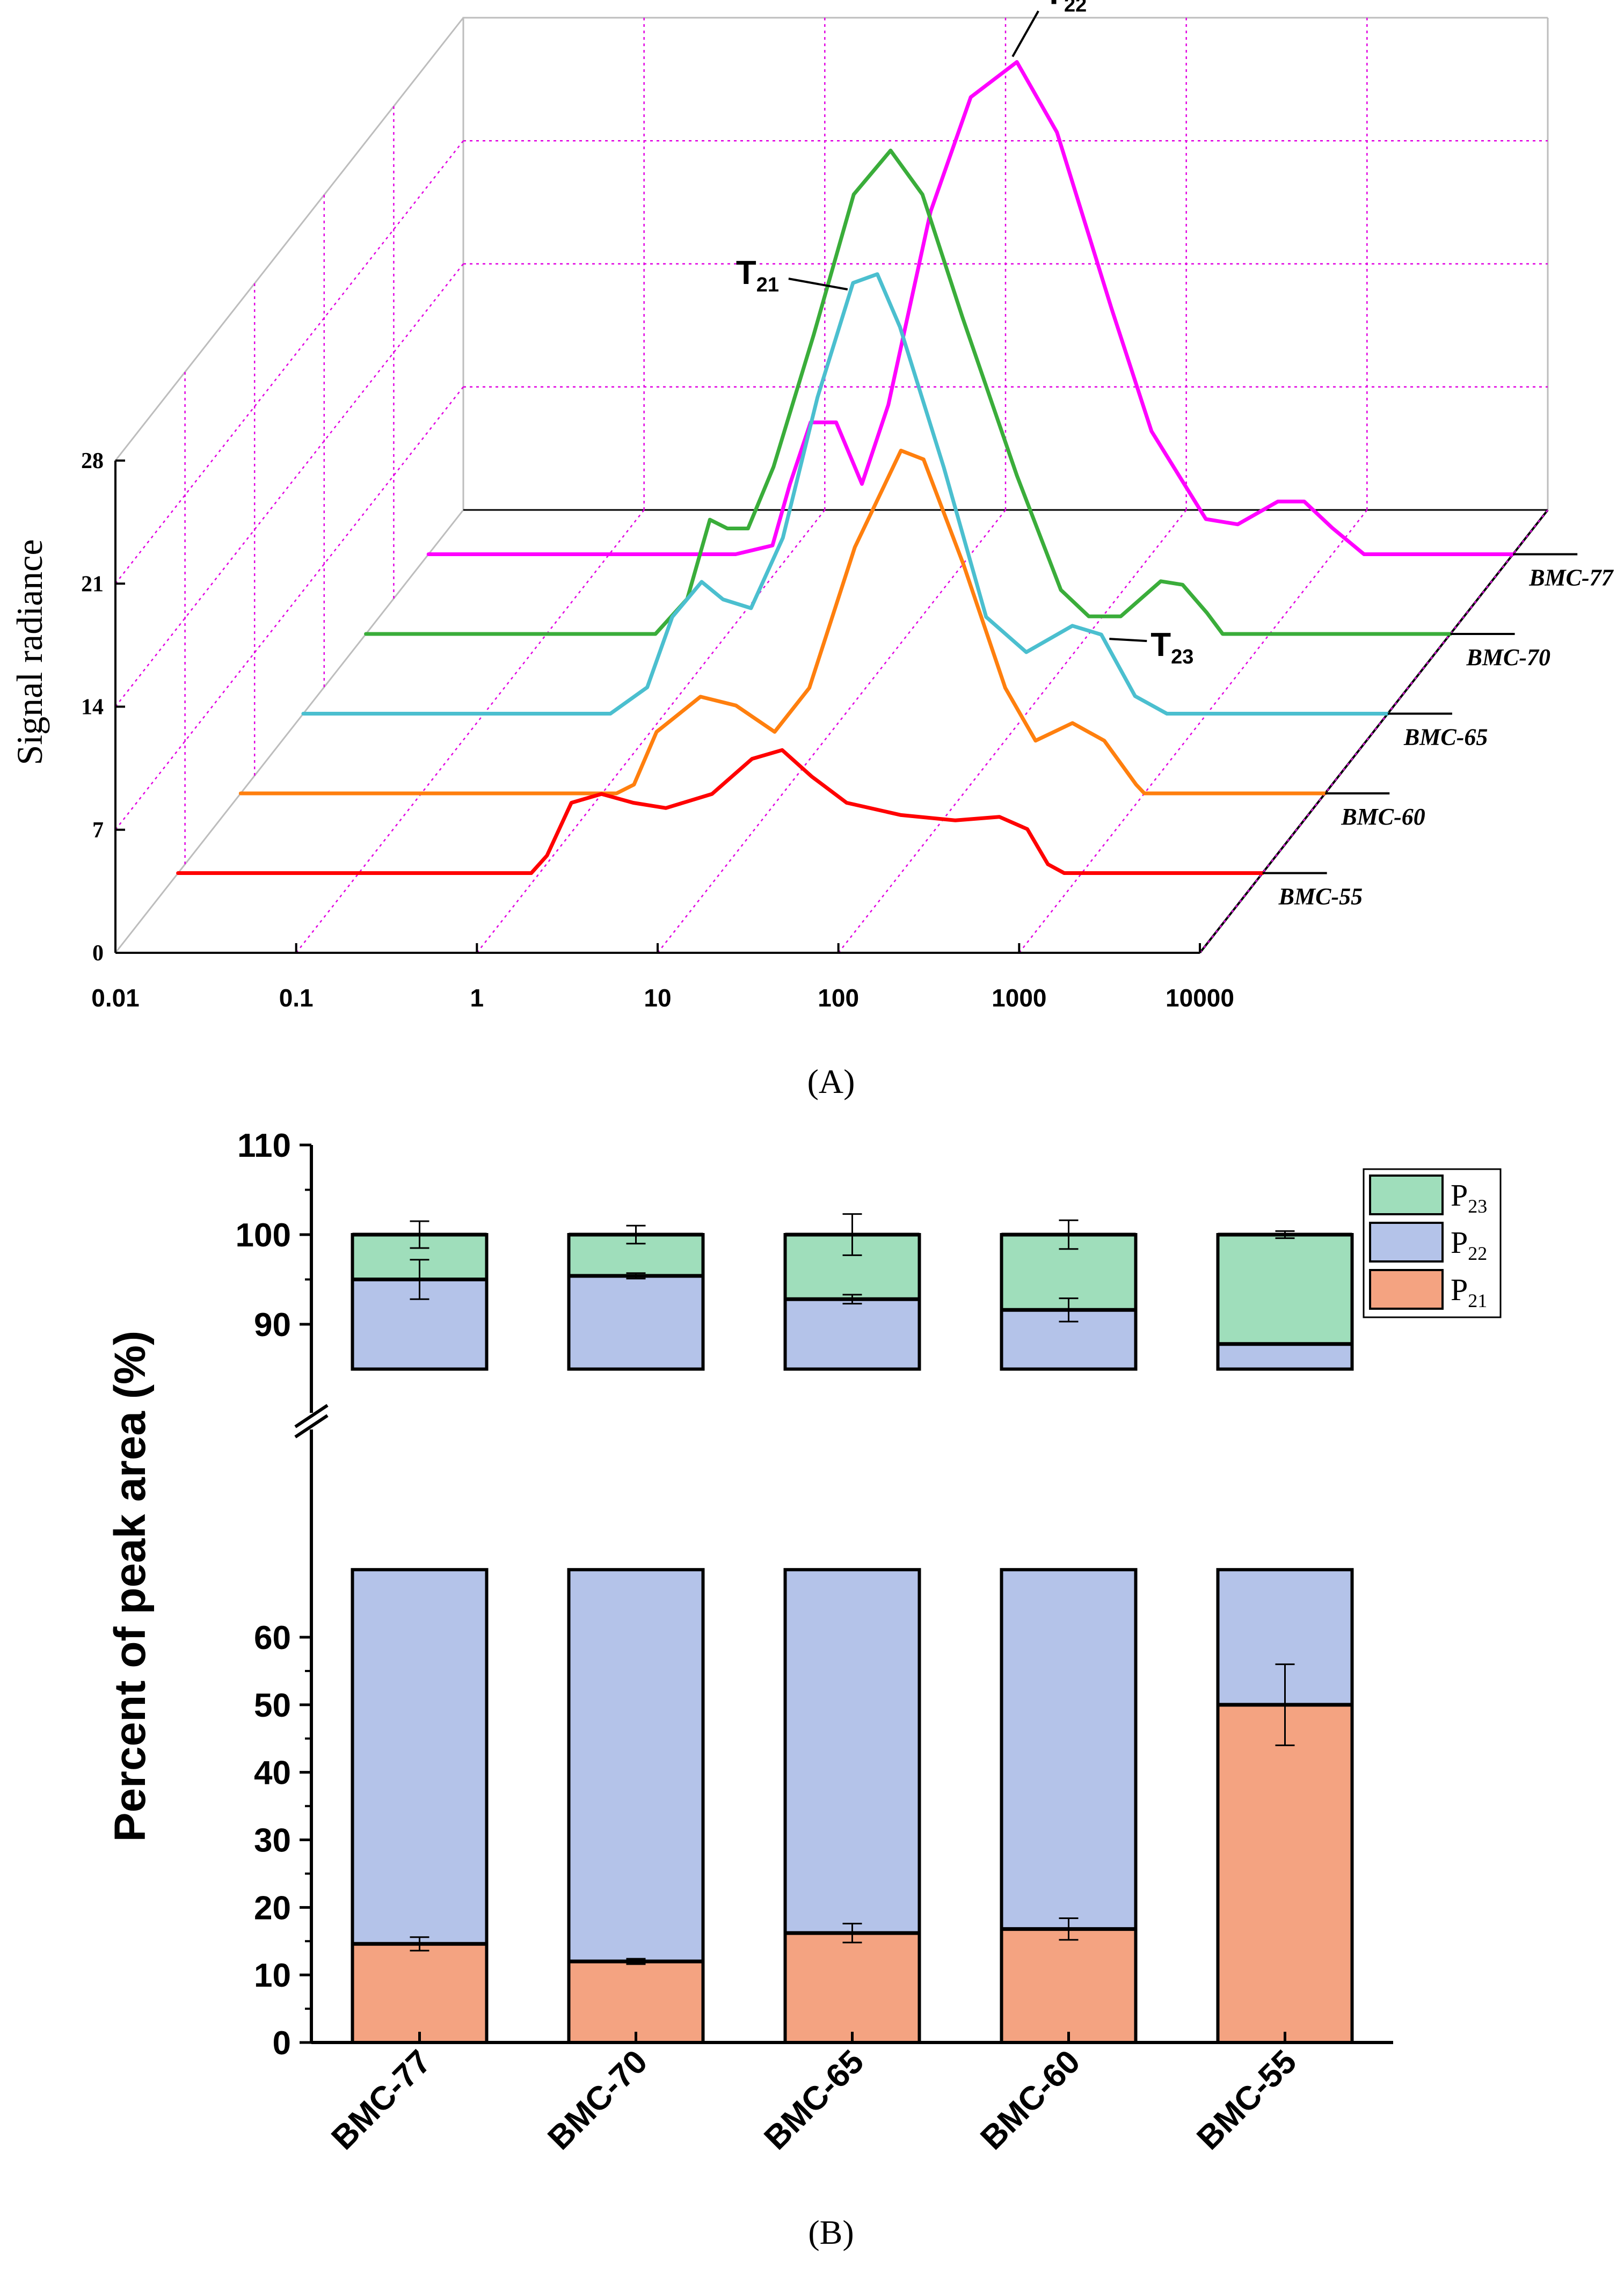  Describe the element at coordinates (1128, 641) in the screenshot. I see `peak-pointer-t23` at that location.